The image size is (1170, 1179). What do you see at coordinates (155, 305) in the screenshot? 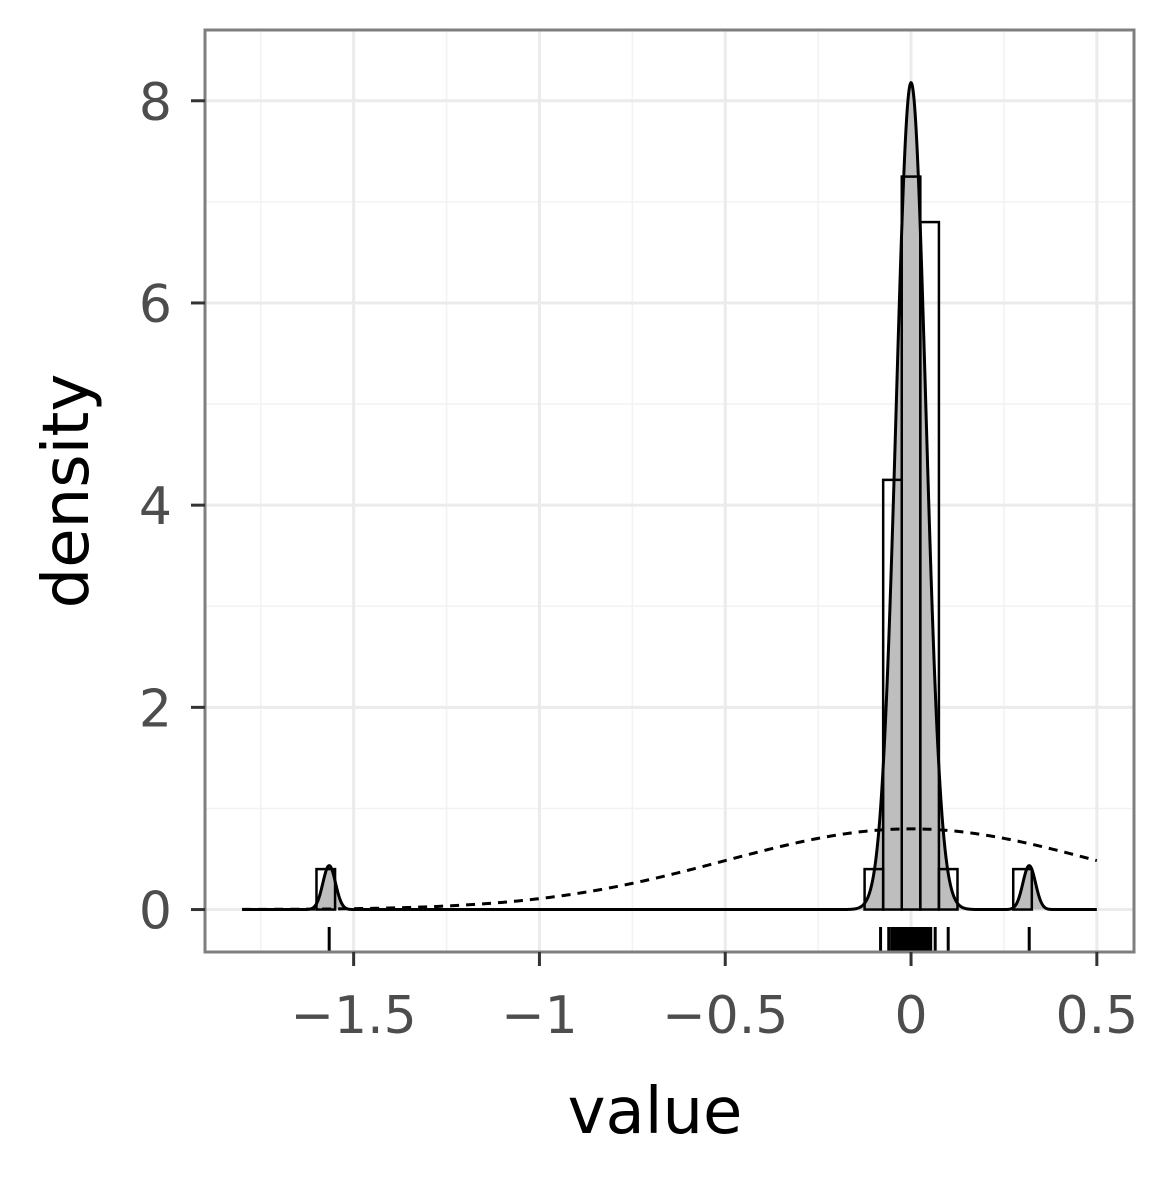
I see `y-tick-label: 6` at bounding box center [155, 305].